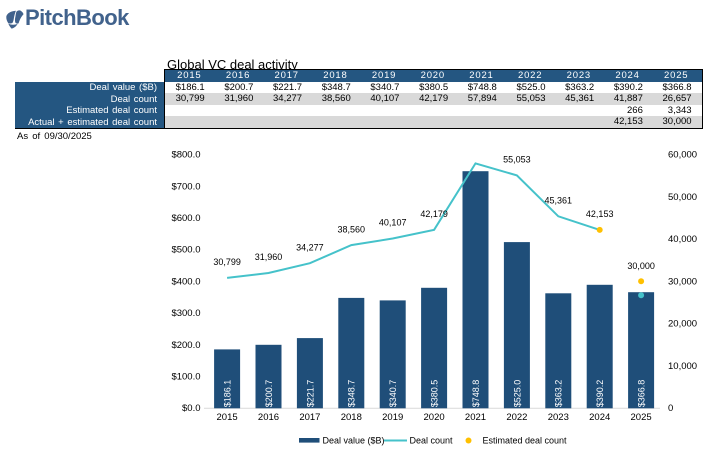  Describe the element at coordinates (641, 417) in the screenshot. I see `svg-text: 2025` at that location.